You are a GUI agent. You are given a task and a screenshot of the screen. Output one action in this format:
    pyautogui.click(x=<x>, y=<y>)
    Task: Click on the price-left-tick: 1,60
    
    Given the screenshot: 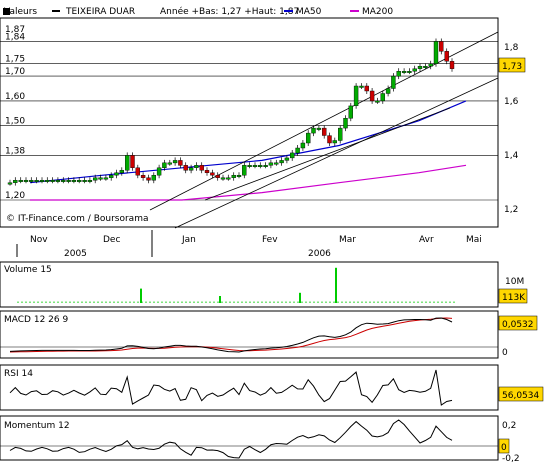 What is the action you would take?
    pyautogui.click(x=15, y=97)
    